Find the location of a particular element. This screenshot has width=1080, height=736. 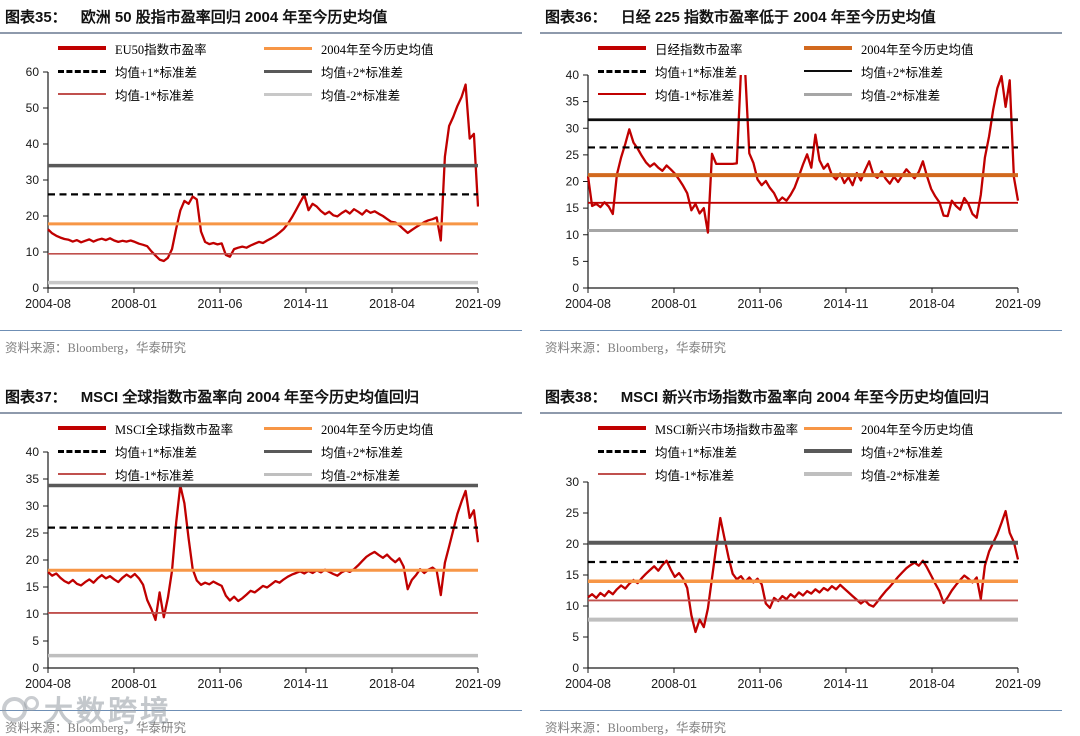

chart-title-row: 图表38： MSCI 新兴市场指数市盈率向 2004 年至今历史均值回归 is located at coordinates (801, 397).